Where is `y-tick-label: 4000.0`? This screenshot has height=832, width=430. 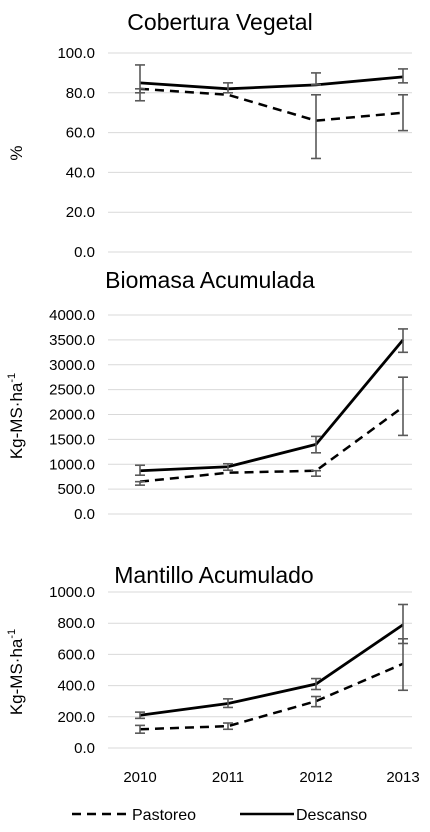 y-tick-label: 4000.0 is located at coordinates (72, 315).